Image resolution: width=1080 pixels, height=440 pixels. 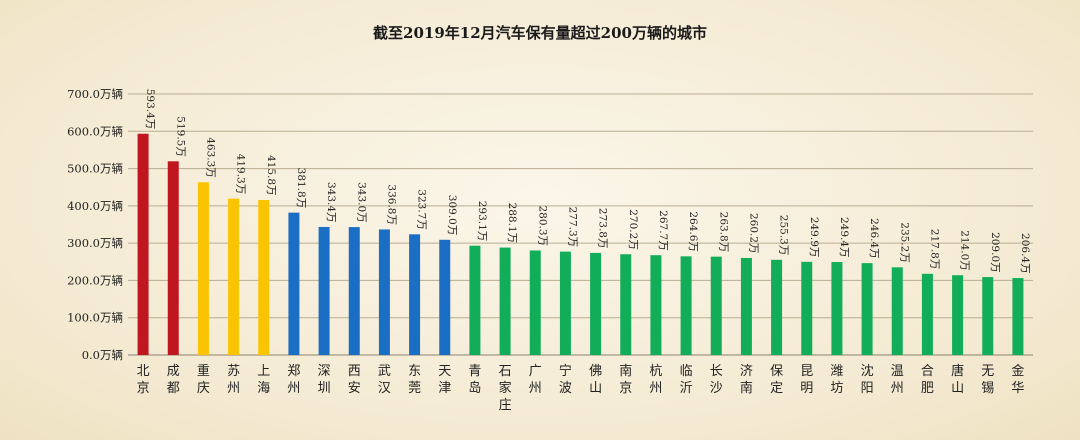 What do you see at coordinates (241, 174) in the screenshot?
I see `data-label: 419.3万` at bounding box center [241, 174].